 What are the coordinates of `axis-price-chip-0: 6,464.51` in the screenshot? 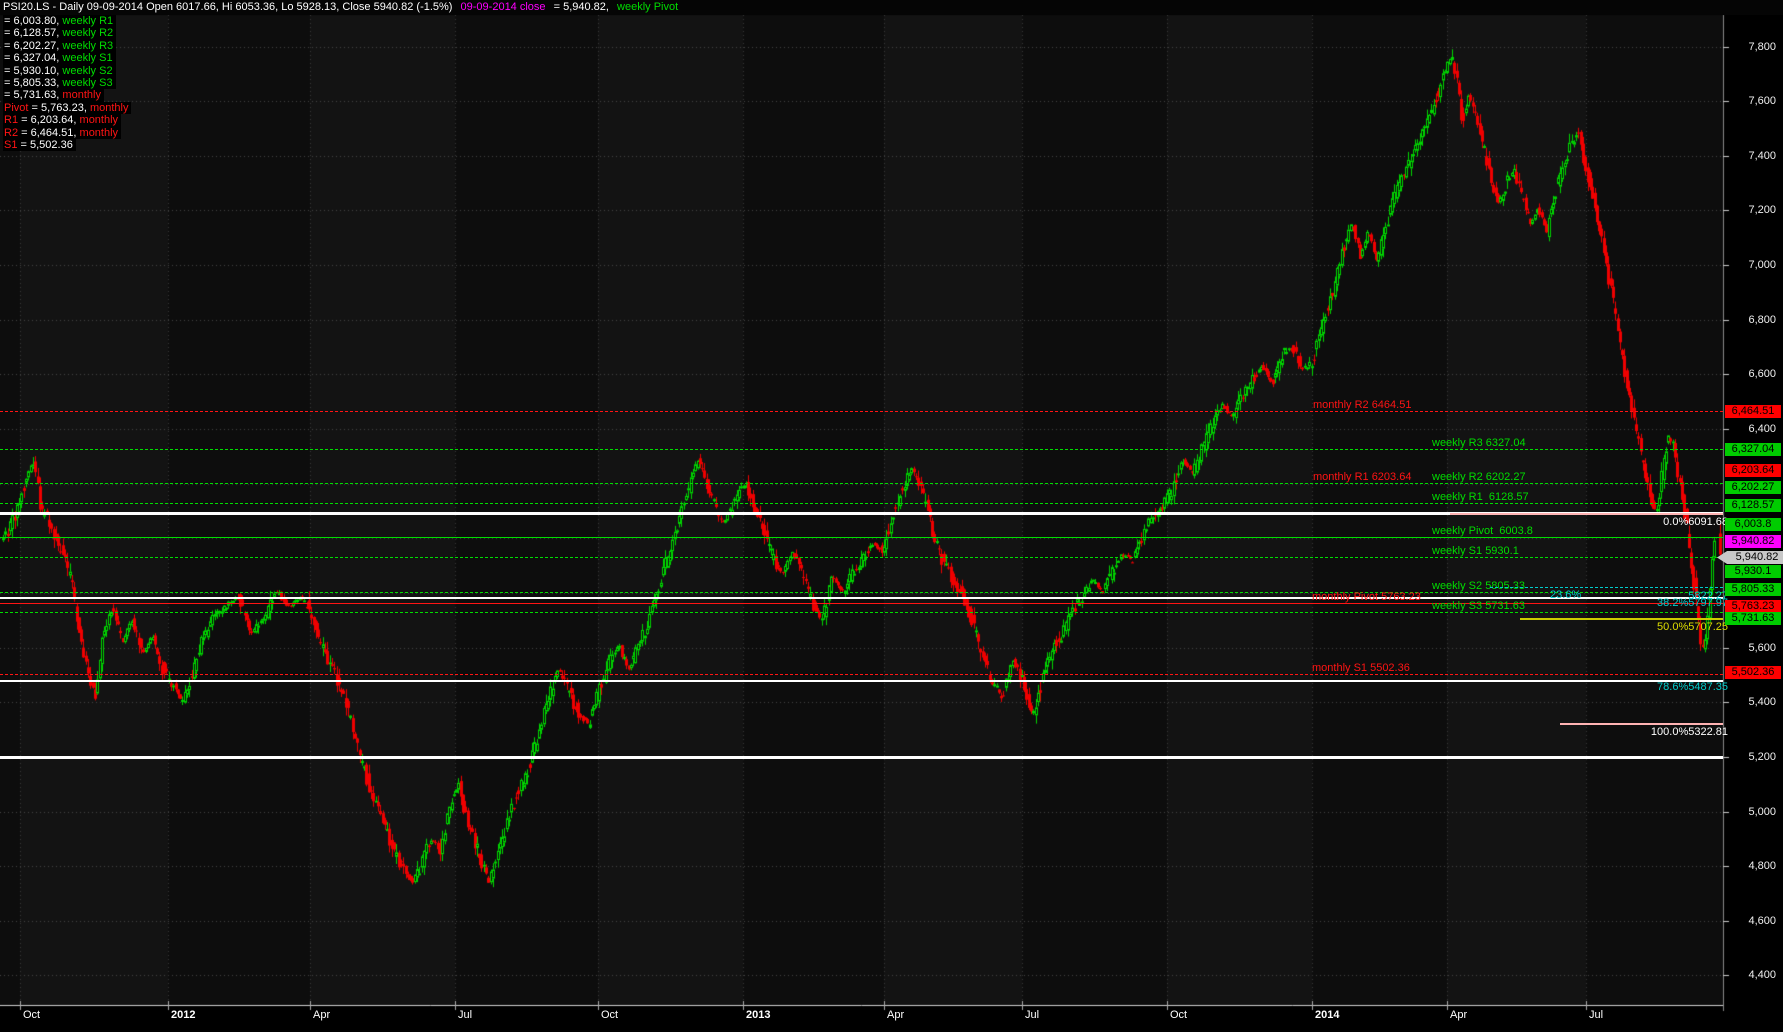 It's located at (1753, 411).